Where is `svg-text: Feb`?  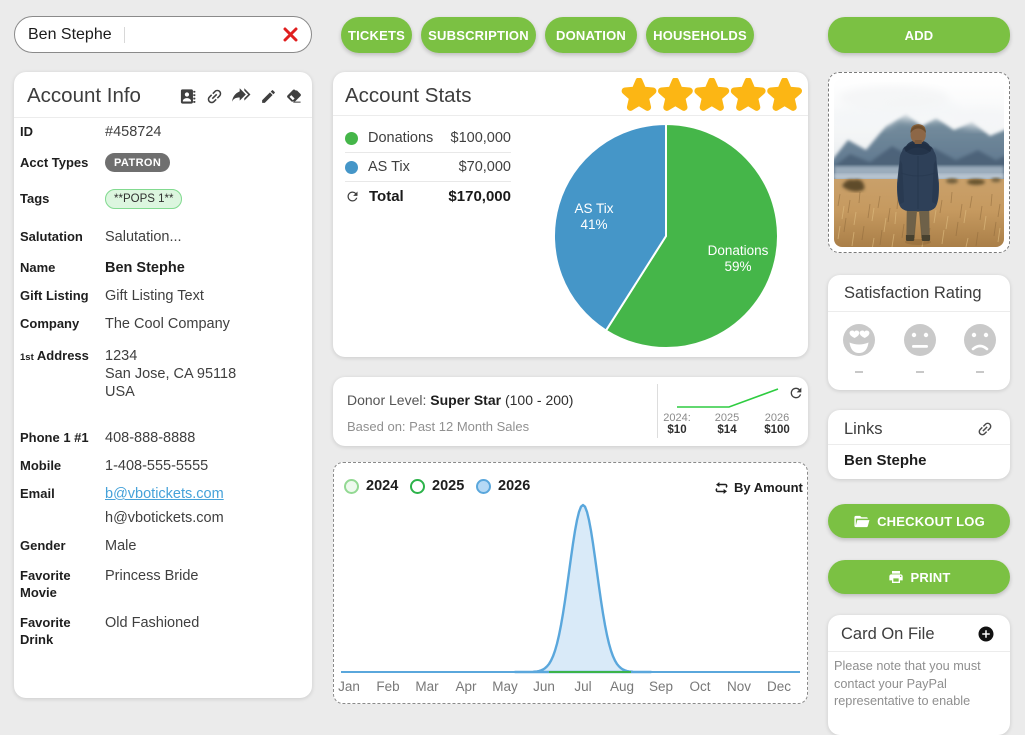 svg-text: Feb is located at coordinates (387, 686).